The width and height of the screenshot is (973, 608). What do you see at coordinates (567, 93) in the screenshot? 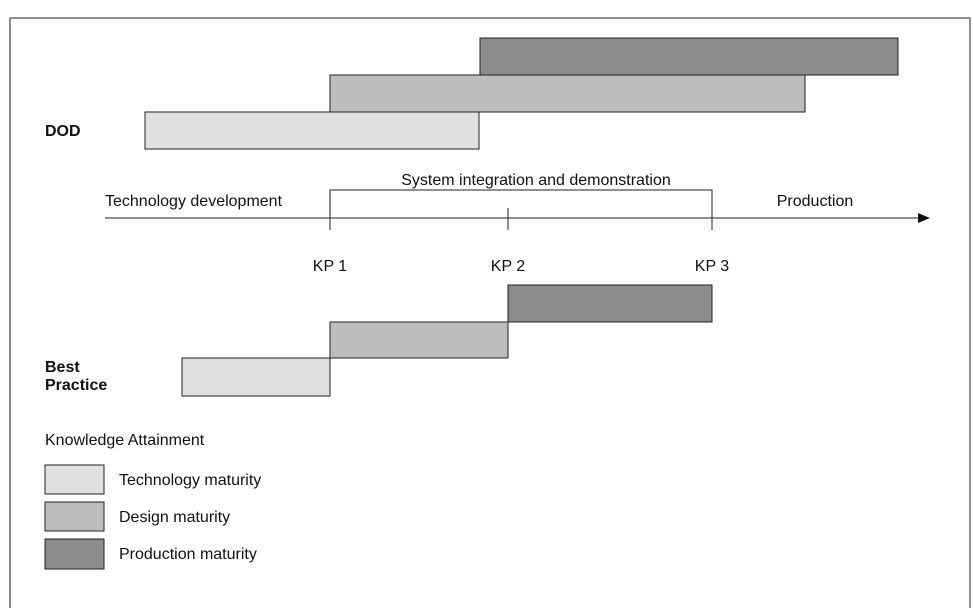
I see `dod-design-bar` at bounding box center [567, 93].